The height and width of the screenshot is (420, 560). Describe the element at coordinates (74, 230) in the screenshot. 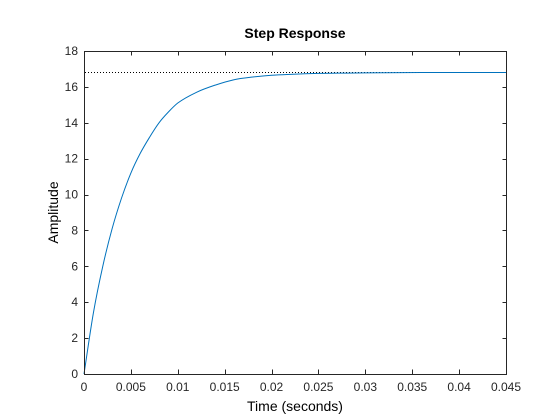

I see `y-tick-label: 8` at that location.